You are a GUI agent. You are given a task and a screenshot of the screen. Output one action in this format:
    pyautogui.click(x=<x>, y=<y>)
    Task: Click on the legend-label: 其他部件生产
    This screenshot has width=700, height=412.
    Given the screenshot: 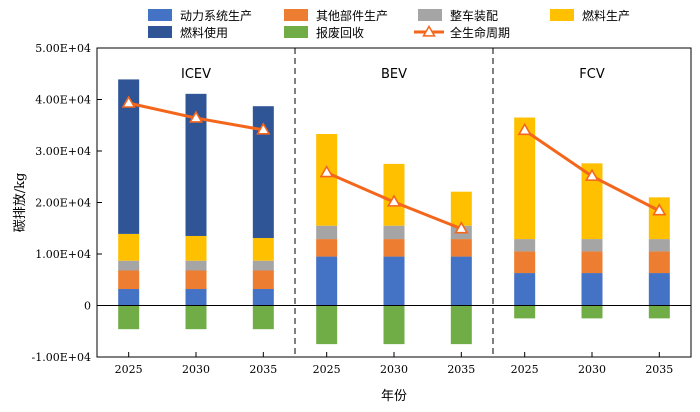 What is the action you would take?
    pyautogui.click(x=352, y=15)
    